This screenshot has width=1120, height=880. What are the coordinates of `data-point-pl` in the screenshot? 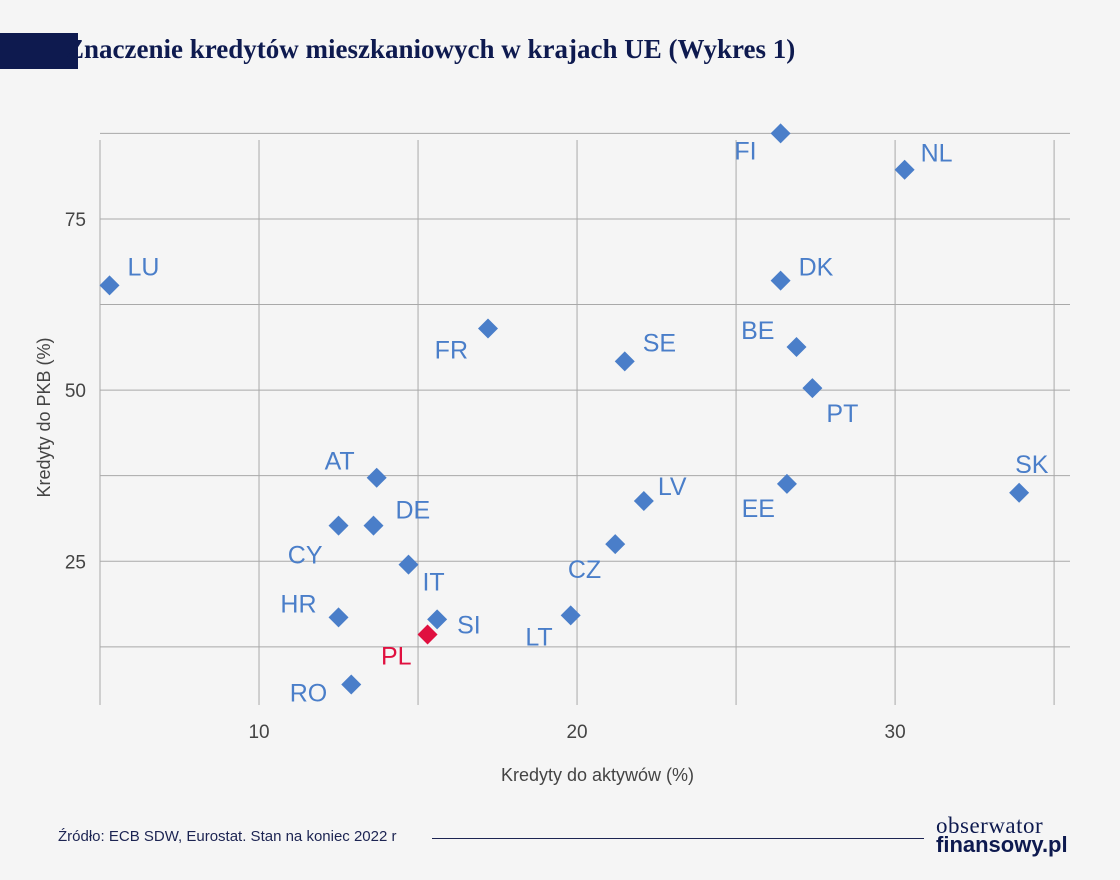 It's located at (427, 634).